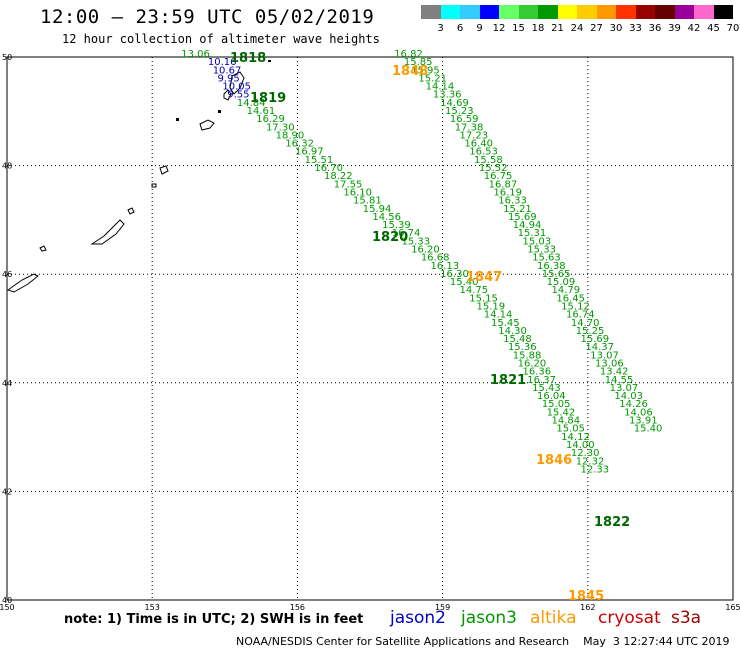  I want to click on swh-value: 15.42, so click(561, 412).